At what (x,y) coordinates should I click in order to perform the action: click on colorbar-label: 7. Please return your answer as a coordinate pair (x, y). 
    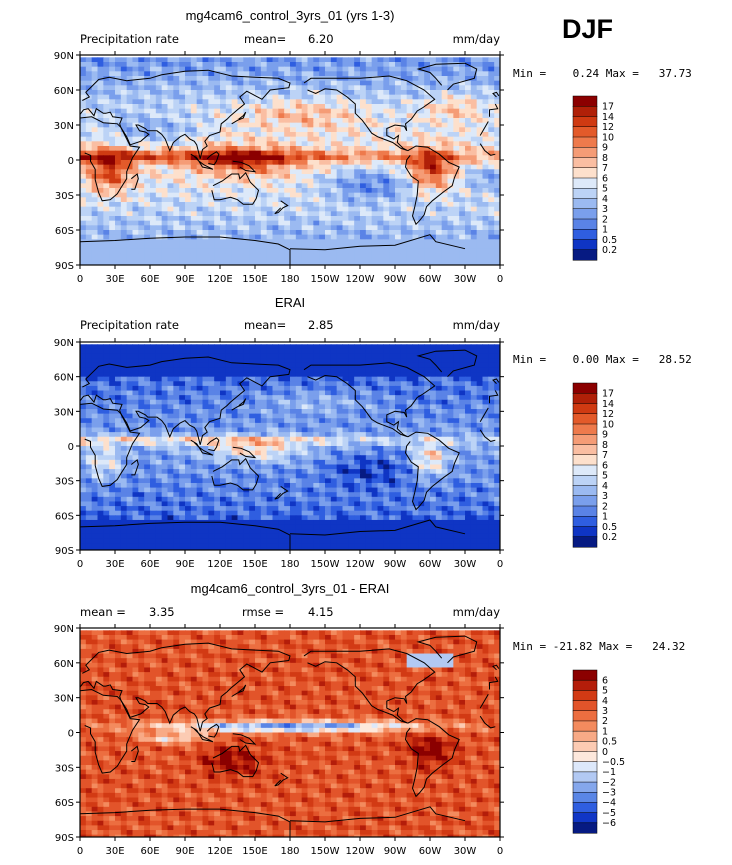
    Looking at the image, I should click on (605, 168).